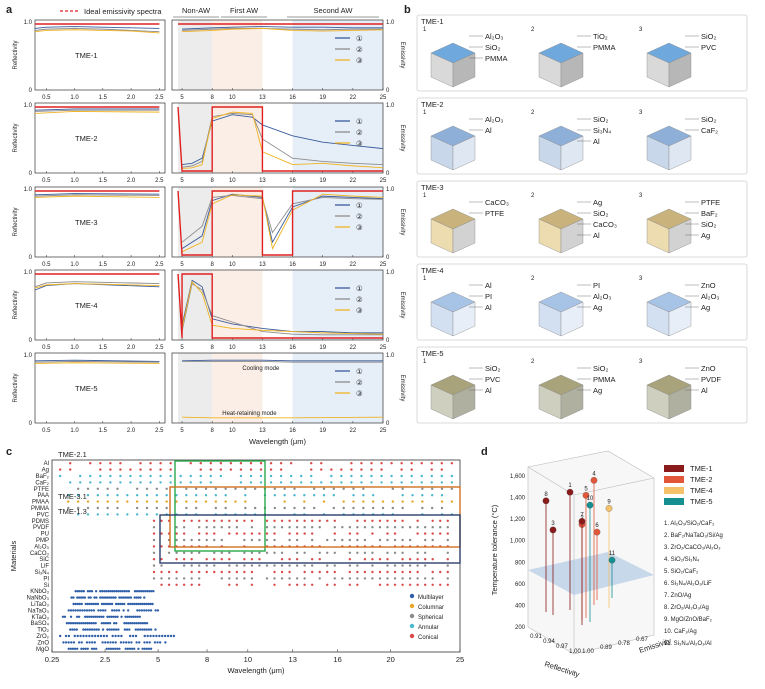 This screenshot has width=765, height=689. I want to click on material-label: PTFE, so click(494, 213).